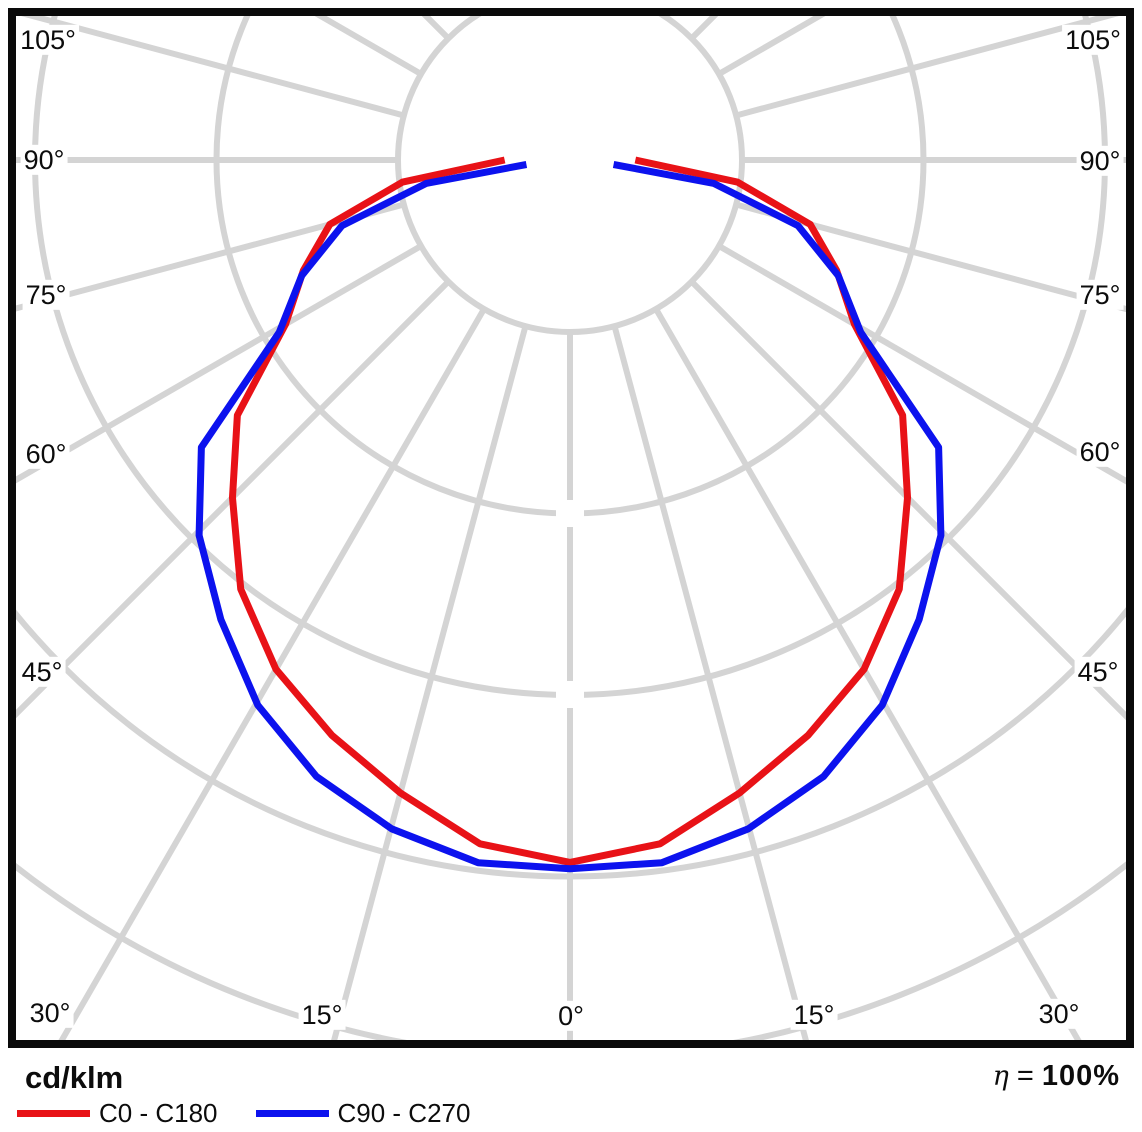  What do you see at coordinates (1038, 1076) in the screenshot?
I see `eta-space` at bounding box center [1038, 1076].